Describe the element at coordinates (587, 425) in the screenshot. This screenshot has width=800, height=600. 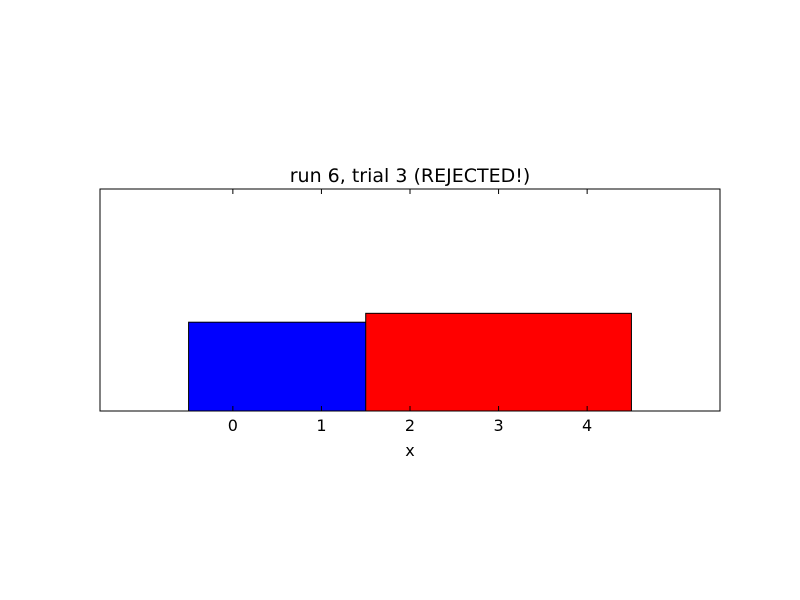
I see `x-tick-label-4: 4` at that location.